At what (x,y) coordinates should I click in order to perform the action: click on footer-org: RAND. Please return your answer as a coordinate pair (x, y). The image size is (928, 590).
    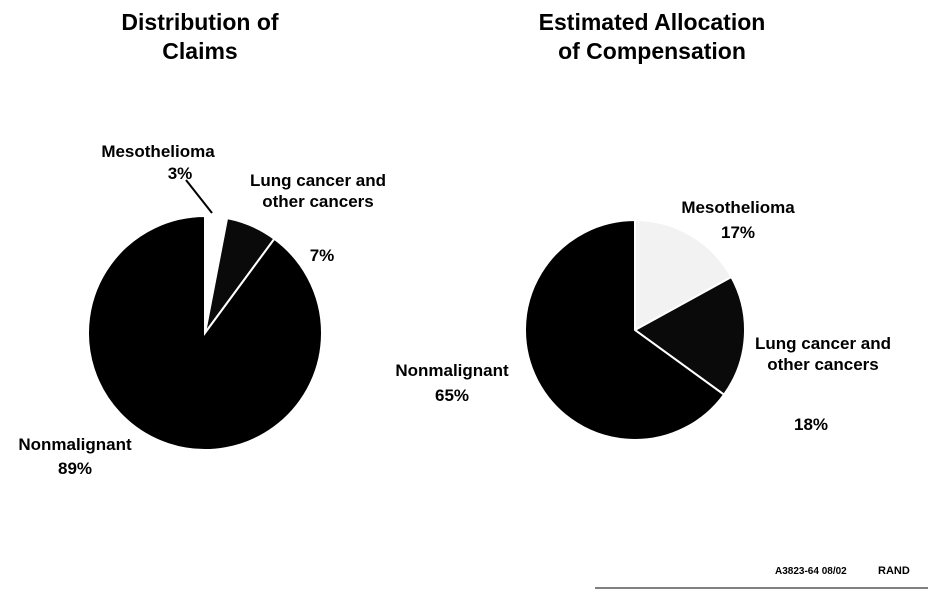
    Looking at the image, I should click on (894, 571).